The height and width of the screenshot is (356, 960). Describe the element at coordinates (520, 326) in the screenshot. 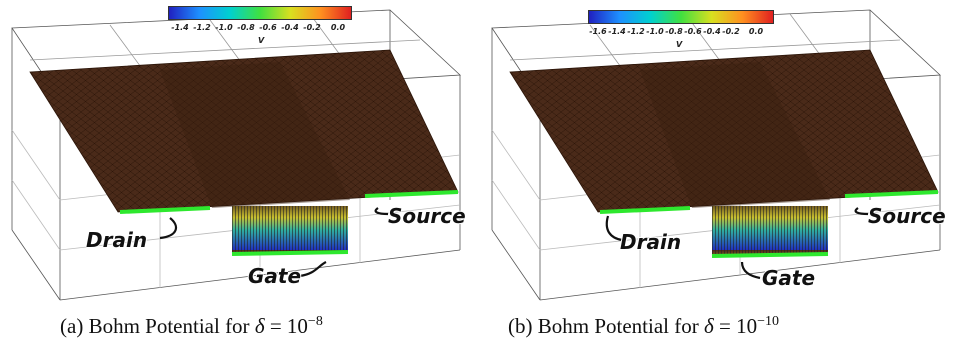

I see `caption-tag: (b)` at that location.